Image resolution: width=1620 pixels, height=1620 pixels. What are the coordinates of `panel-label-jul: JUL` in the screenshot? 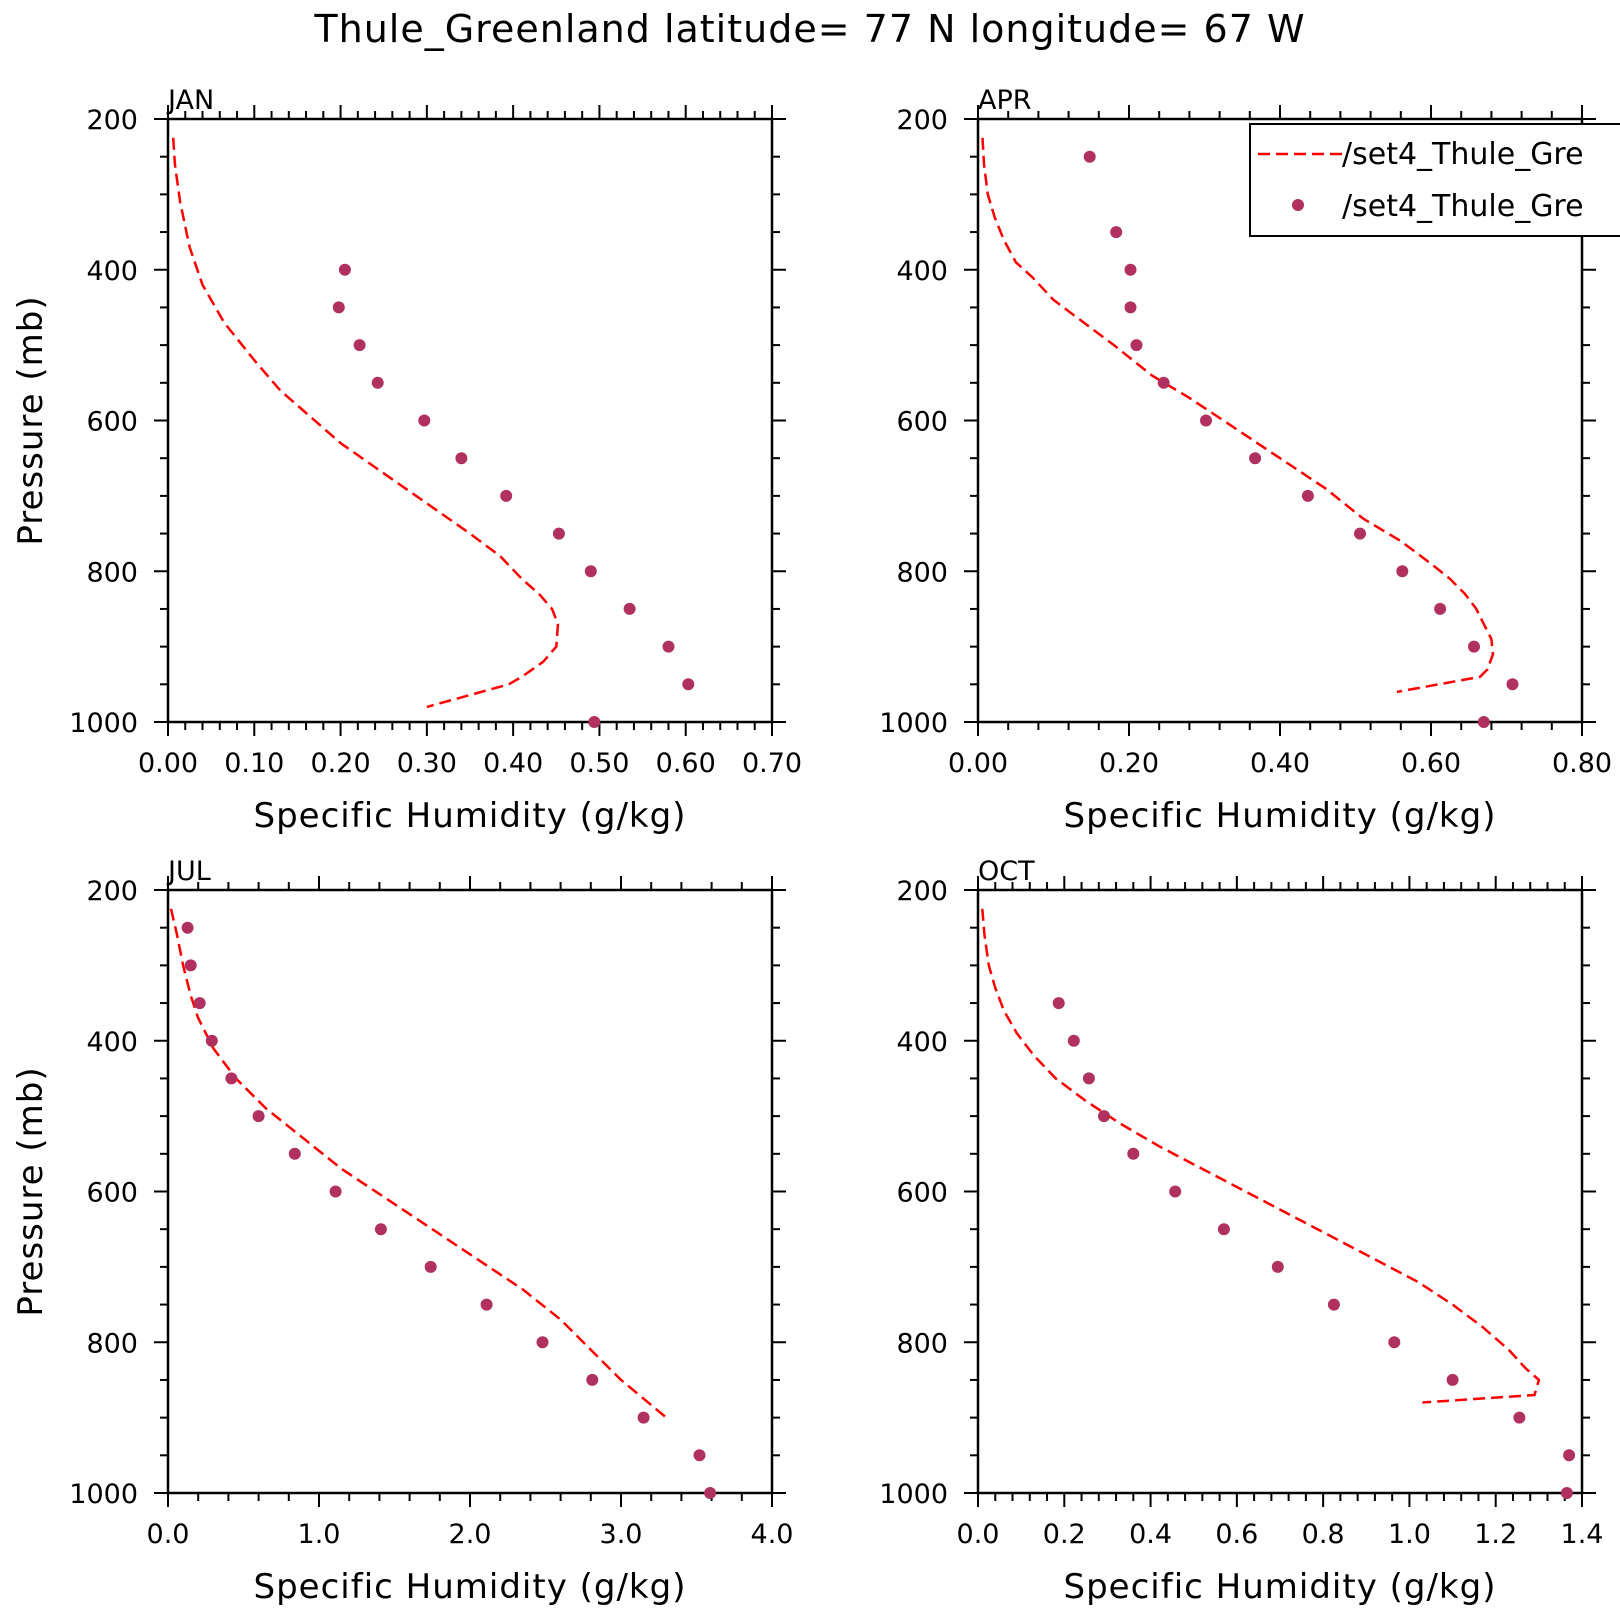 It's located at (188, 871).